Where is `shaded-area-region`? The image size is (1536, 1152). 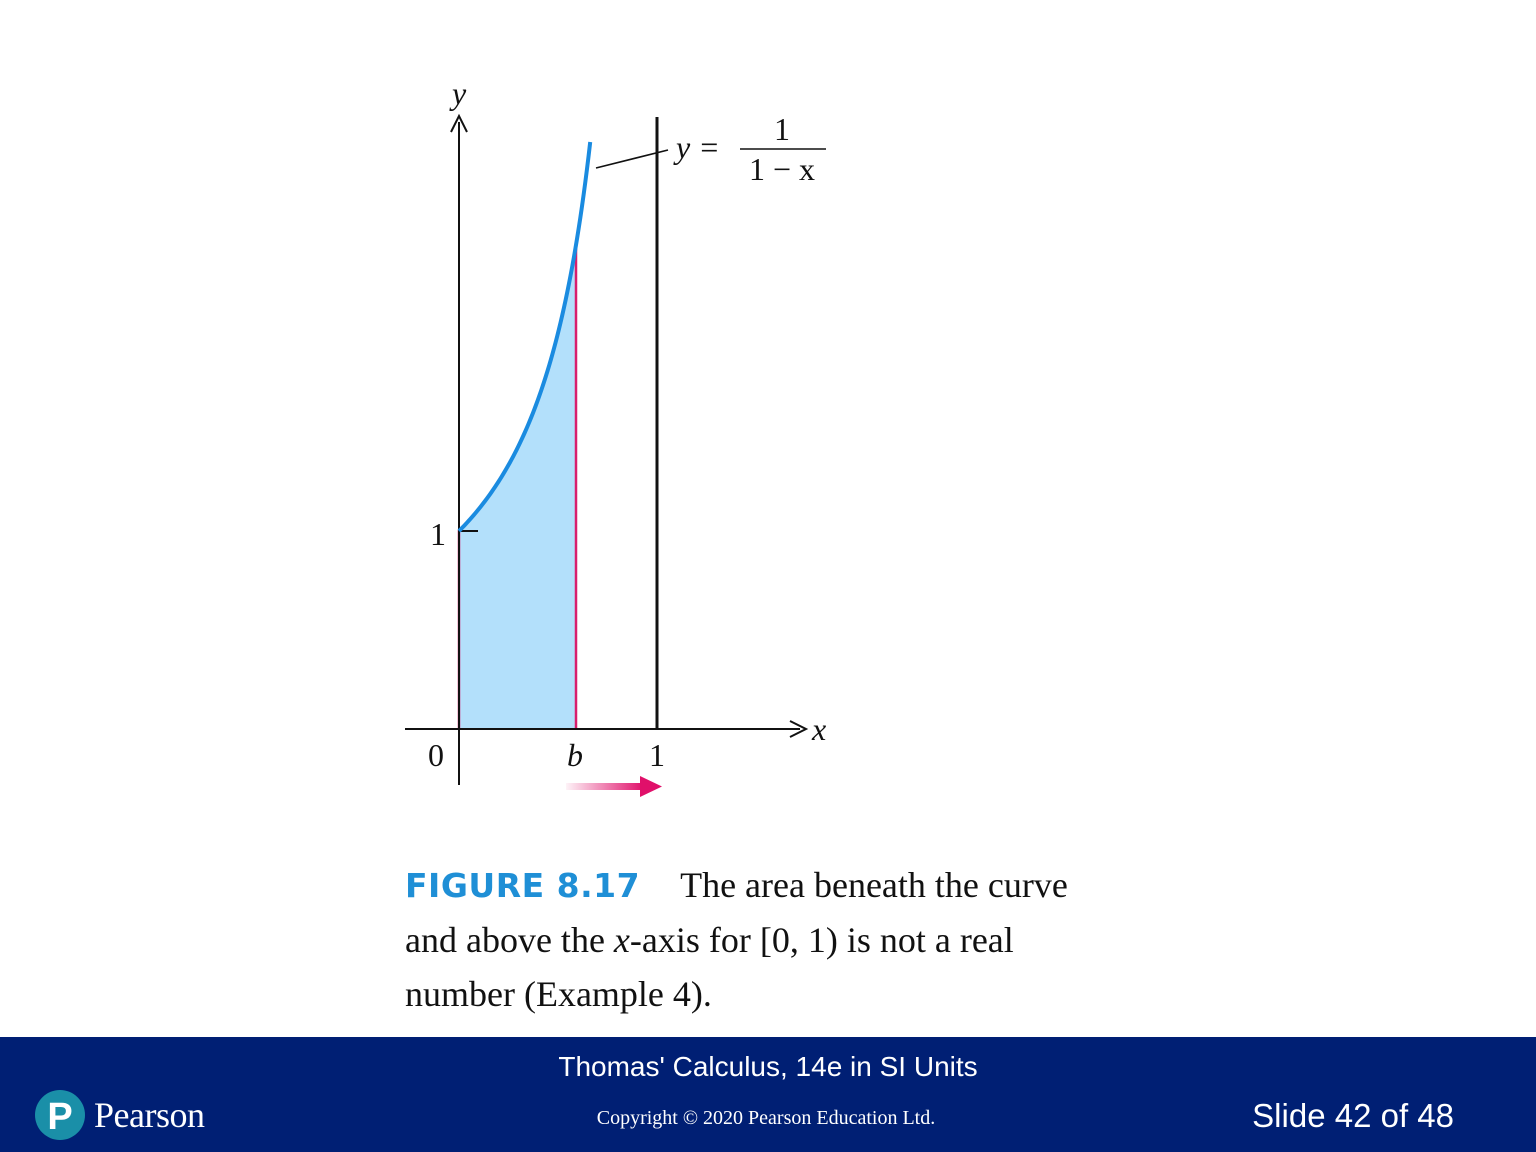
shaded-area-region is located at coordinates (517, 487).